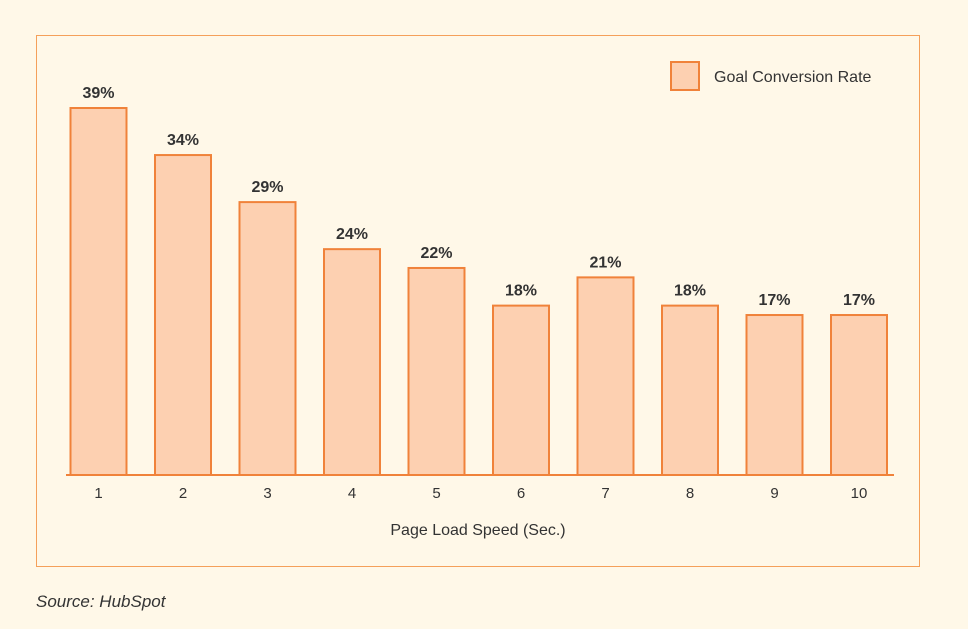  What do you see at coordinates (690, 493) in the screenshot?
I see `x-tick-label: 8` at bounding box center [690, 493].